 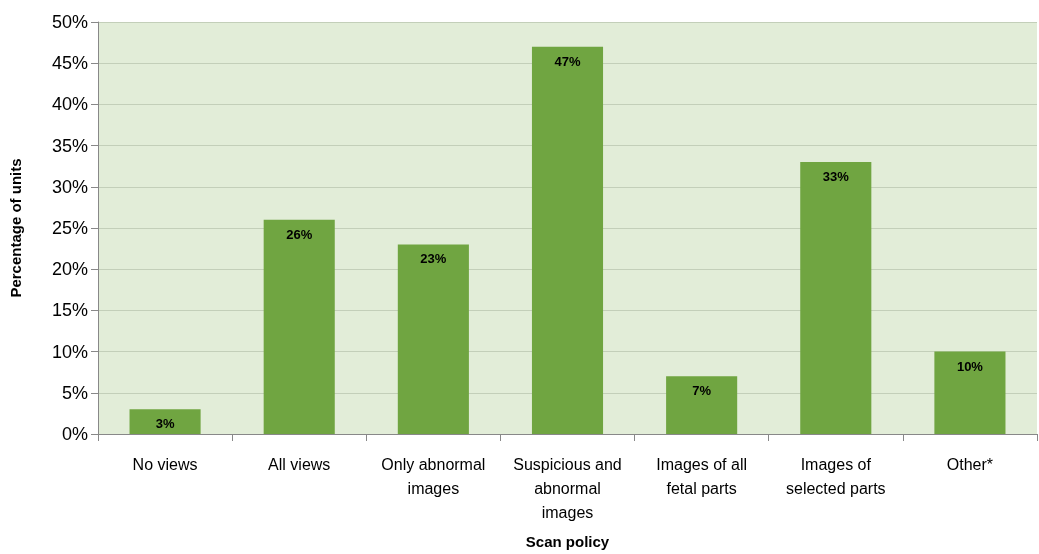 I want to click on x-tick-label: Other*, so click(x=970, y=464).